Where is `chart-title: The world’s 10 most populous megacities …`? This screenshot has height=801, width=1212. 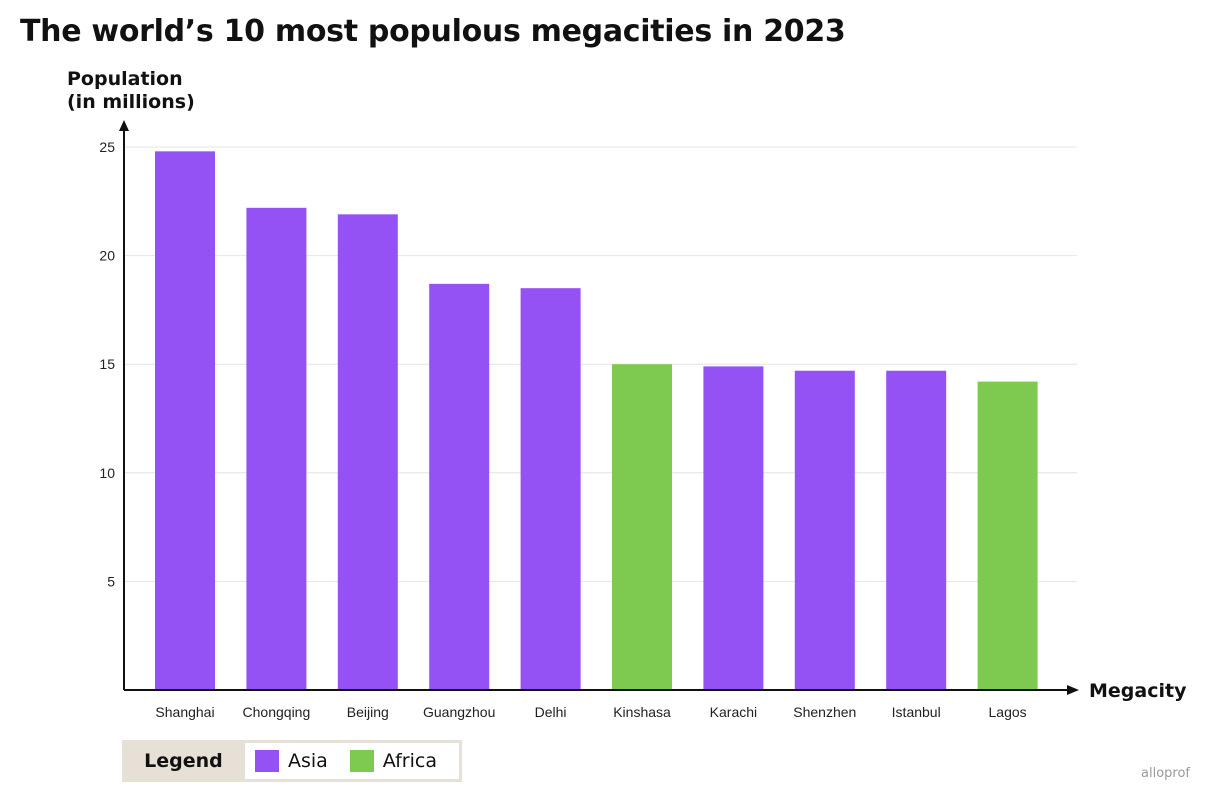
chart-title: The world’s 10 most populous megacities … is located at coordinates (433, 31).